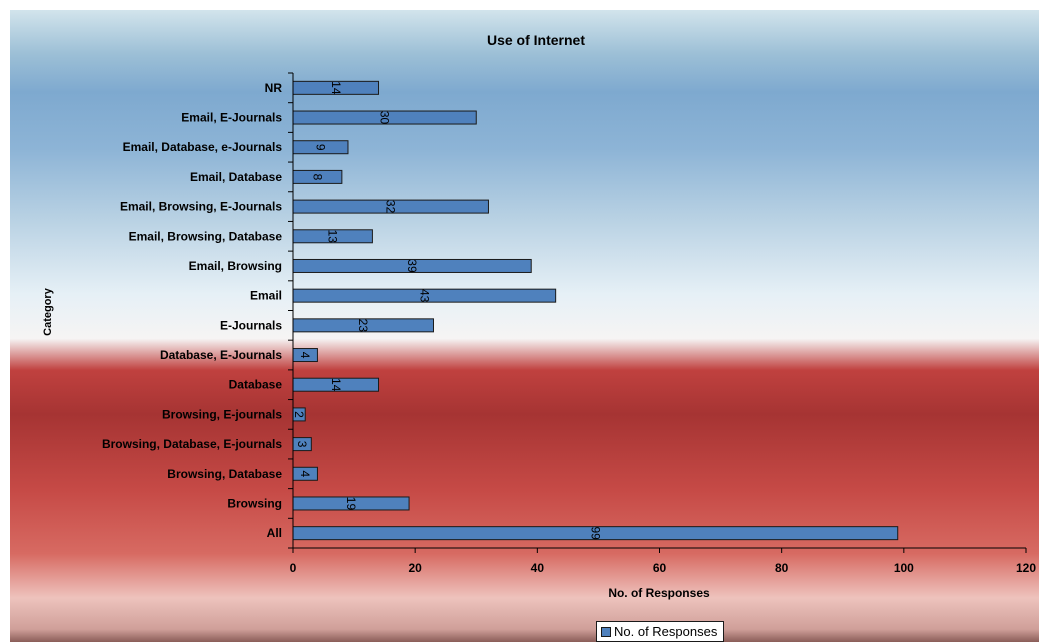 This screenshot has height=642, width=1039. Describe the element at coordinates (363, 326) in the screenshot. I see `data-label: 23` at that location.